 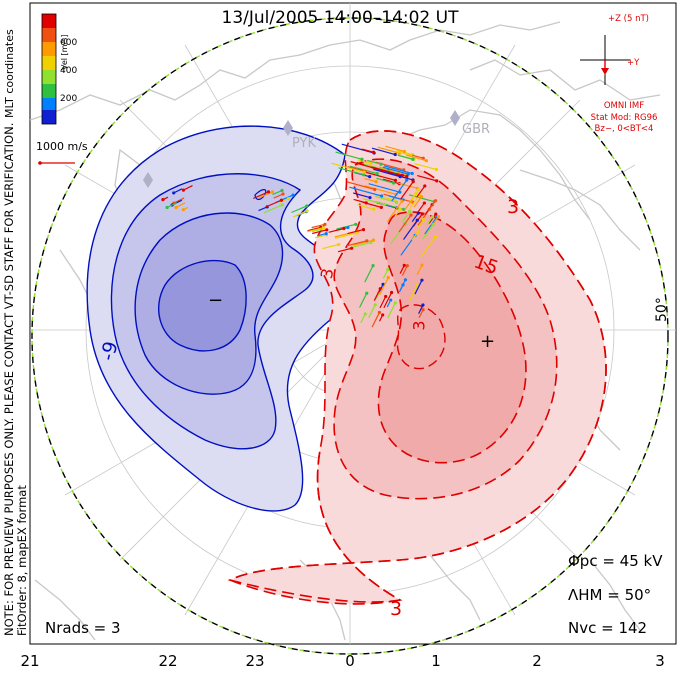 What do you see at coordinates (605, 60) in the screenshot?
I see `imf-clock-dial` at bounding box center [605, 60].